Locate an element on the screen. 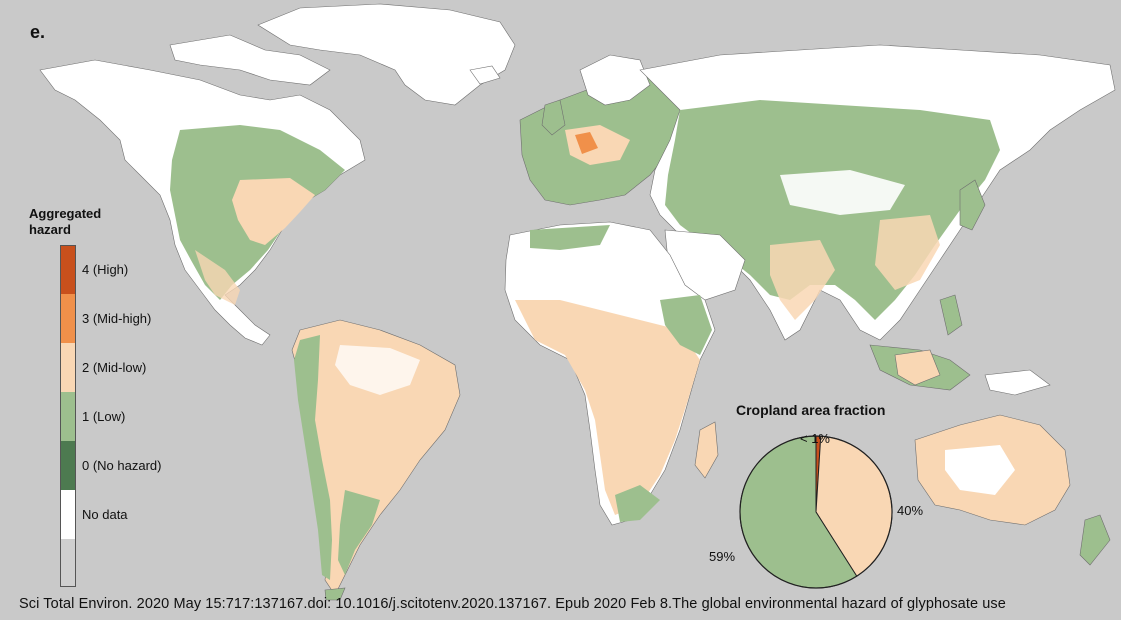 The height and width of the screenshot is (620, 1121). land-borneo is located at coordinates (917, 367).